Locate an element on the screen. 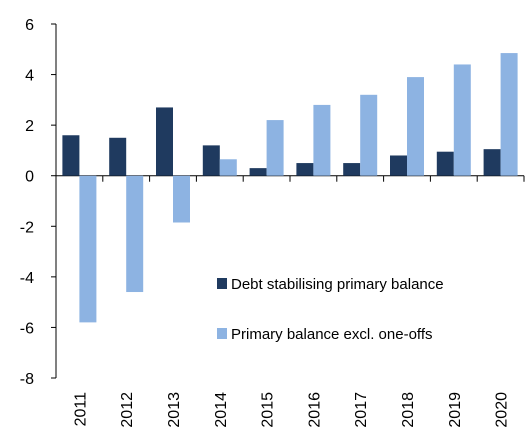 The image size is (528, 439). y-axis: 6 4 2 0 -2 -4 -6 -8 is located at coordinates (38, 202).